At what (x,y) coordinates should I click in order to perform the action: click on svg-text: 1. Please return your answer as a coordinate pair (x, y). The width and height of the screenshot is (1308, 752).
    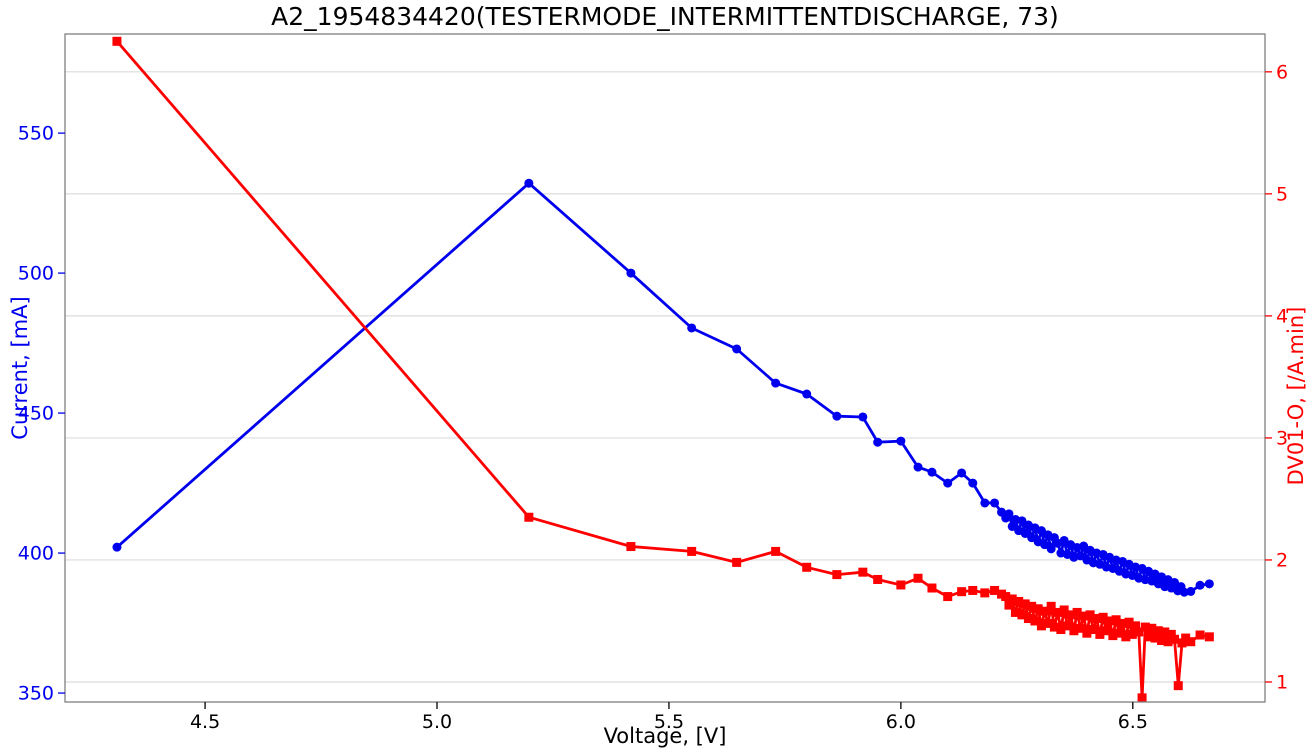
    Looking at the image, I should click on (1282, 682).